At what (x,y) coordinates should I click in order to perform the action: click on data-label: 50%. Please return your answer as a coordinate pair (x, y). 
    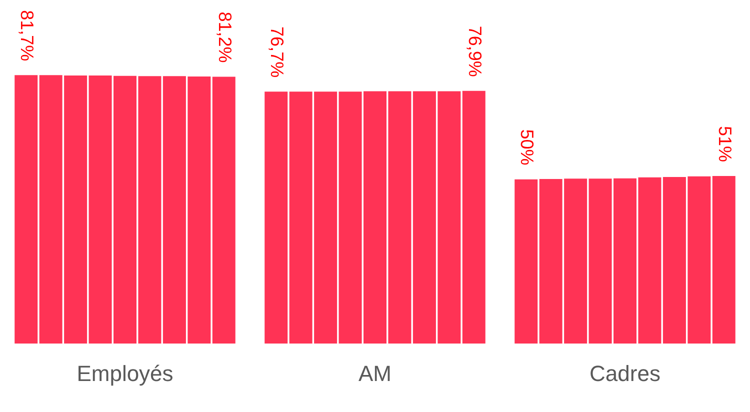
    Looking at the image, I should click on (527, 147).